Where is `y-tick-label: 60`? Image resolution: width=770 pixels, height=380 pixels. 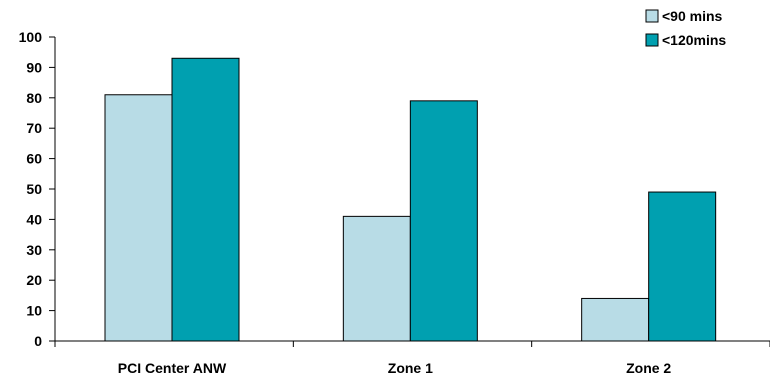
y-tick-label: 60 is located at coordinates (34, 159).